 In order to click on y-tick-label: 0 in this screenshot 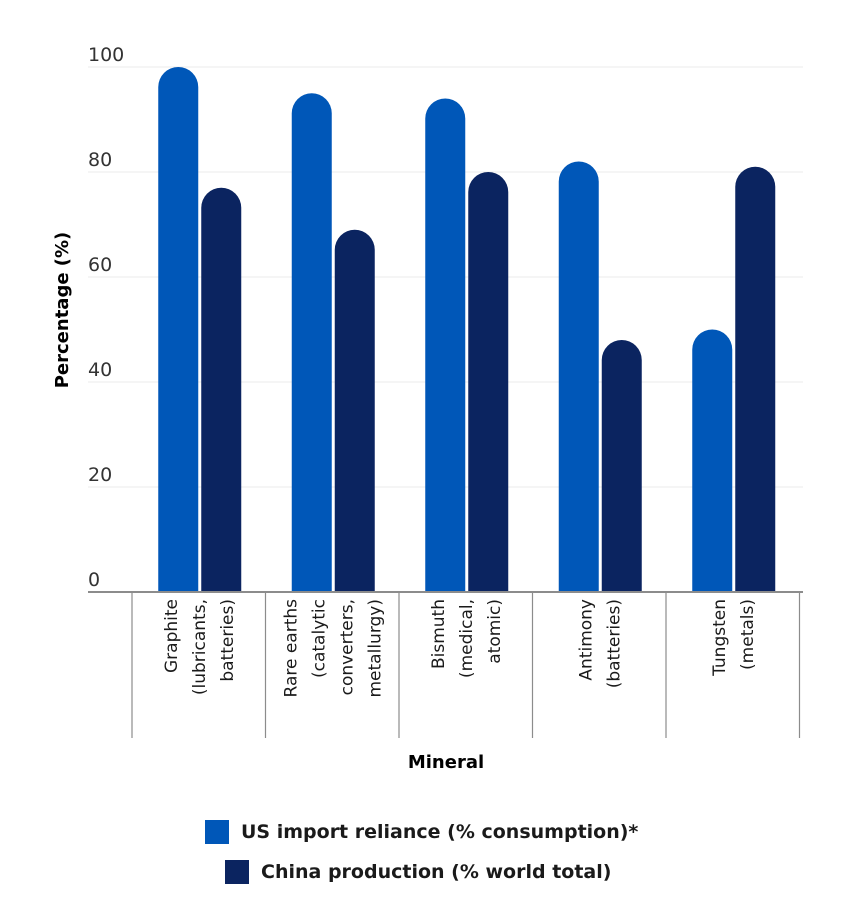, I will do `click(94, 580)`.